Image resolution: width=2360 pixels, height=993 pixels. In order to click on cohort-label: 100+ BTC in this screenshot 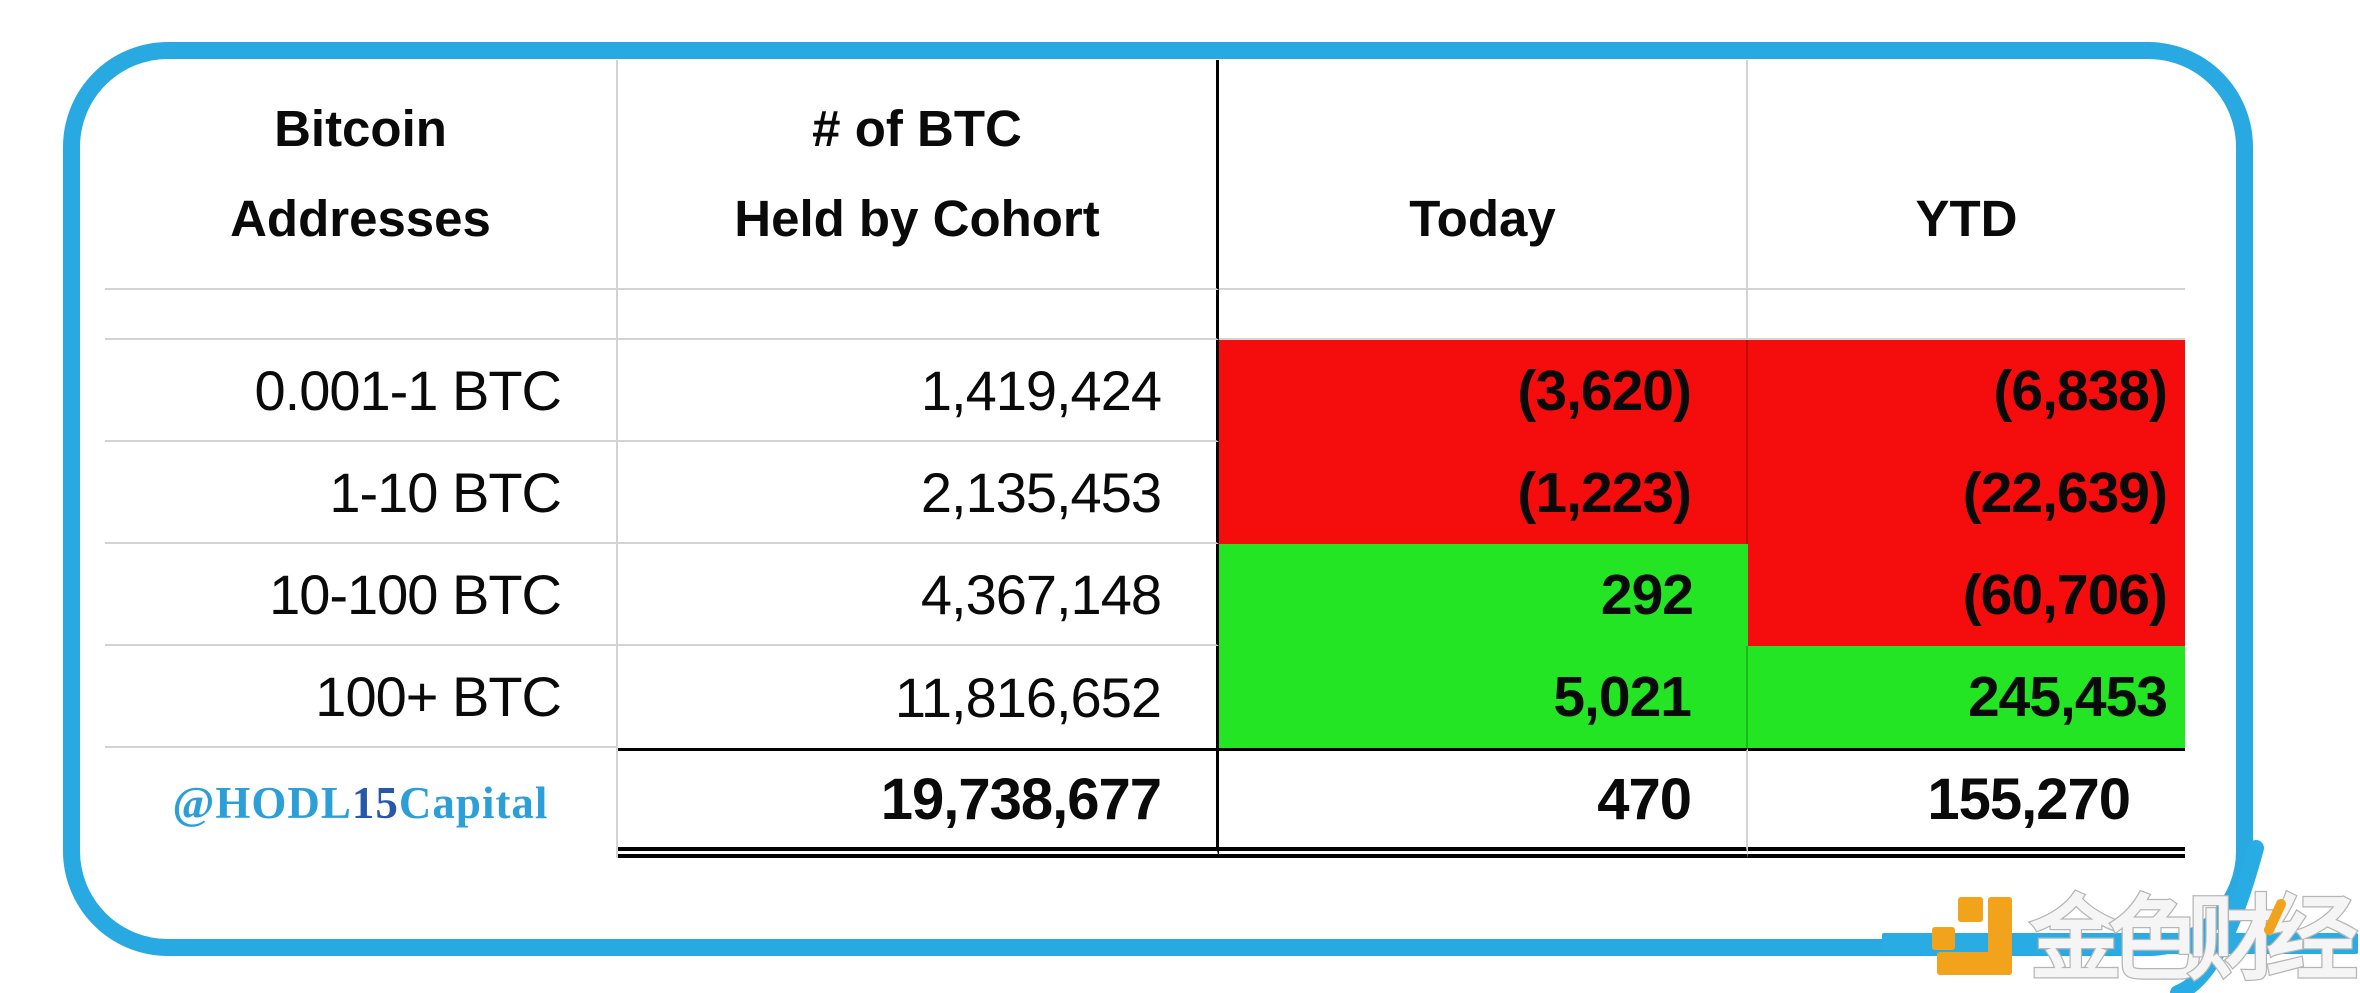, I will do `click(361, 697)`.